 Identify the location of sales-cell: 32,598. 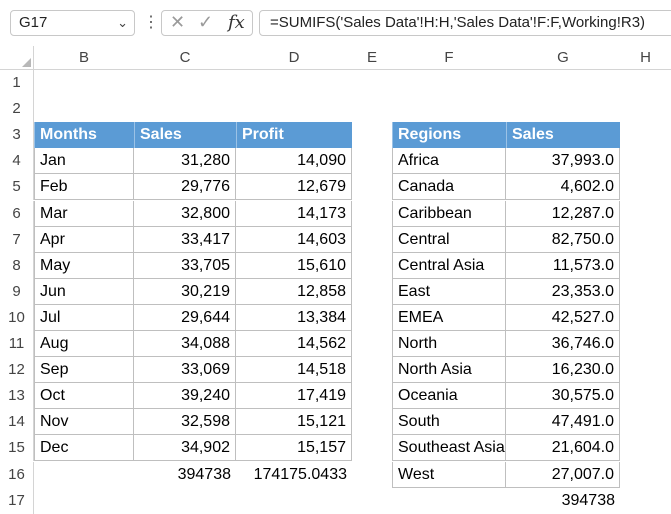
(185, 422).